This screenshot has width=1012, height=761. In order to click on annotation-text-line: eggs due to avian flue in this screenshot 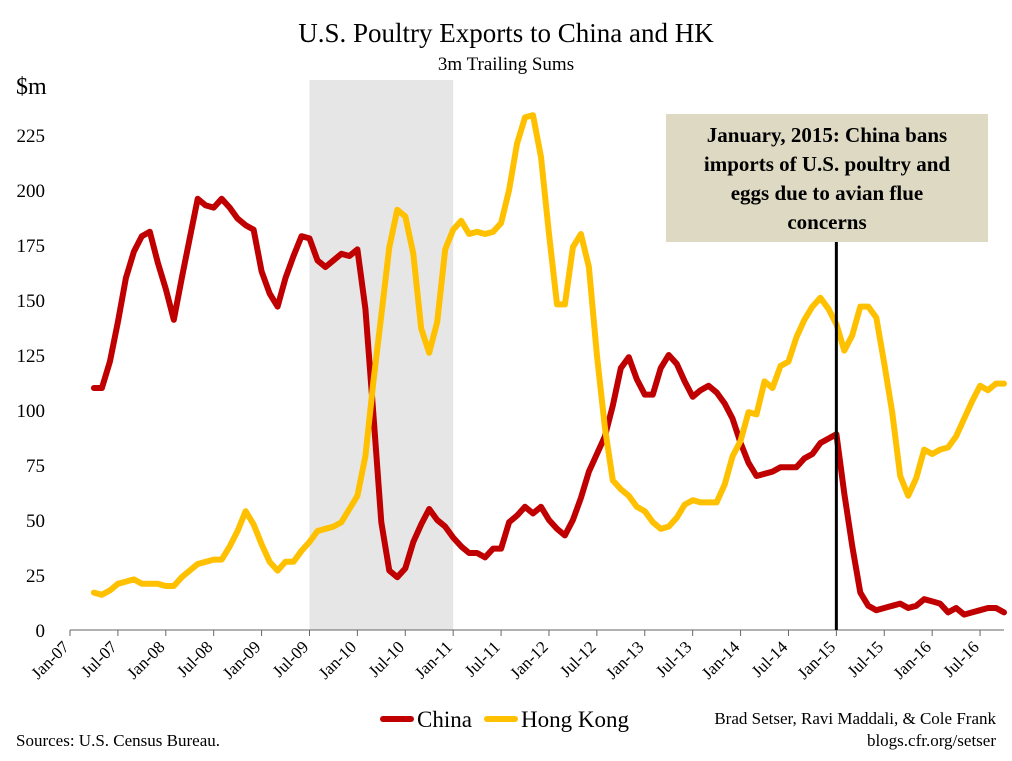, I will do `click(827, 193)`.